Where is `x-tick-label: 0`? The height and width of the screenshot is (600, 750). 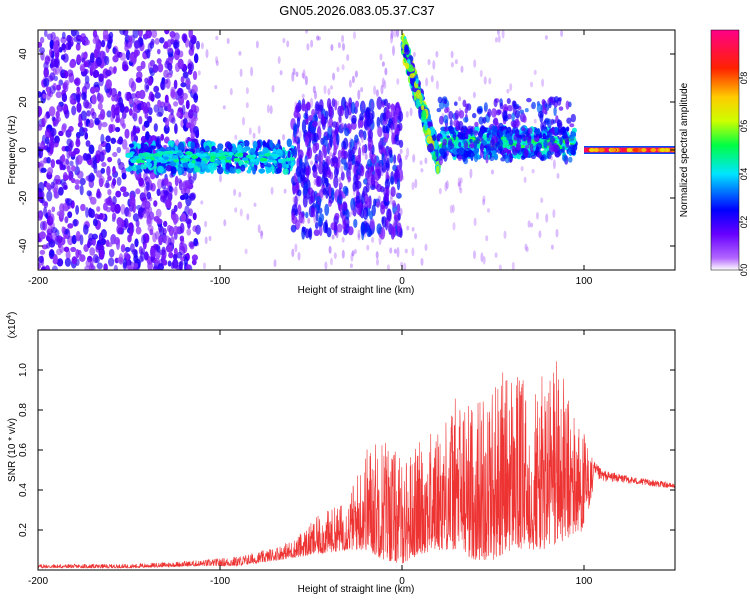 x-tick-label: 0 is located at coordinates (402, 581).